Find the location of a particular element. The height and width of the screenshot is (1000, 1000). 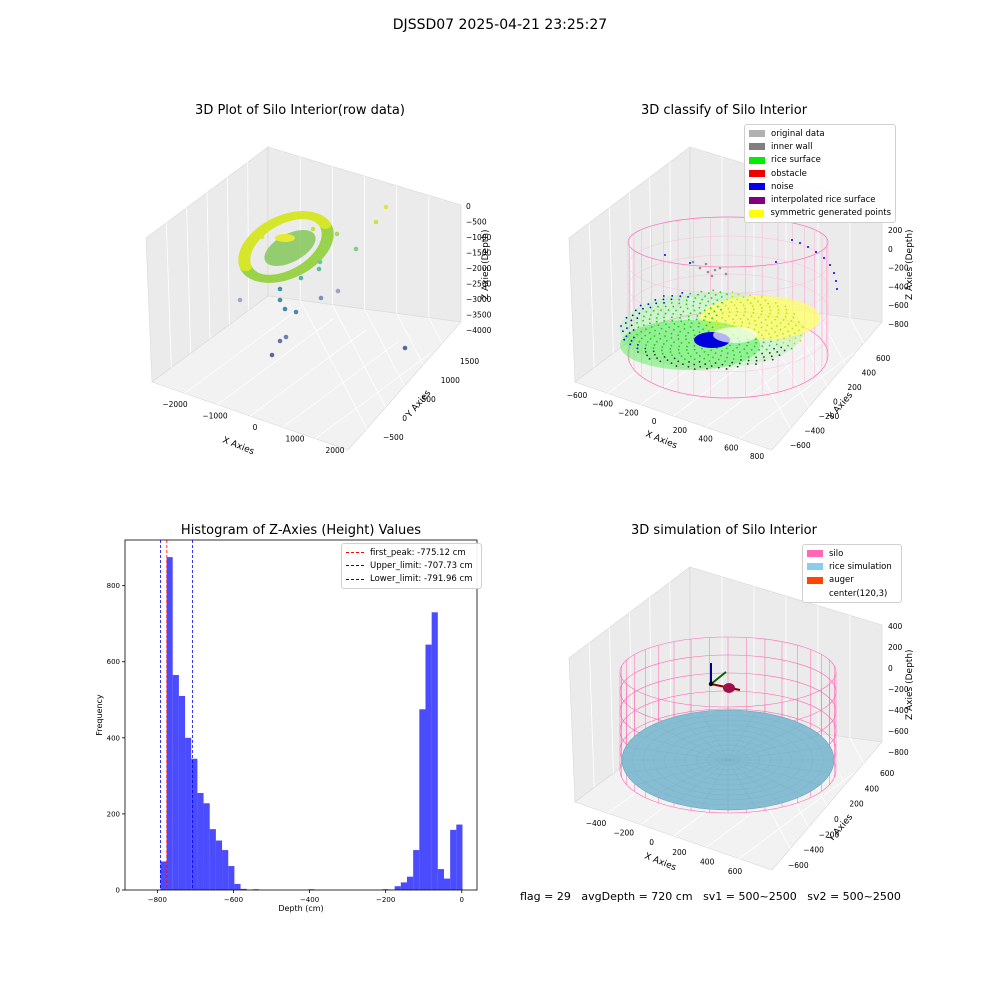

footer-sv2: sv2 = 500~2500 is located at coordinates (854, 896).